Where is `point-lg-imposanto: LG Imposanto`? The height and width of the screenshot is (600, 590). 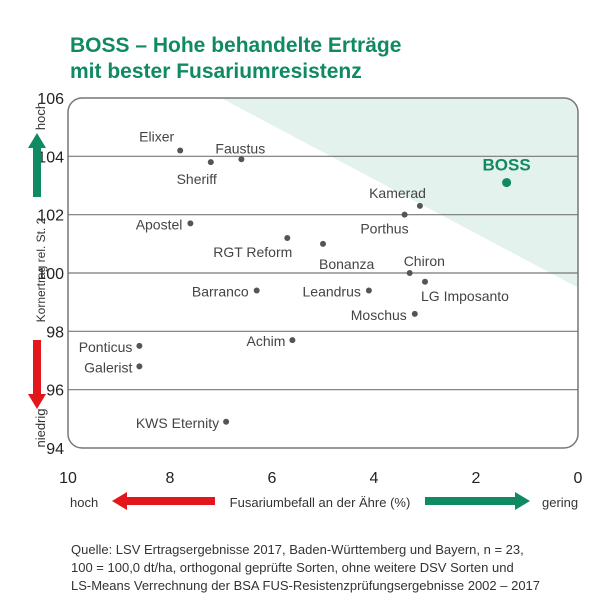
point-lg-imposanto: LG Imposanto is located at coordinates (465, 291).